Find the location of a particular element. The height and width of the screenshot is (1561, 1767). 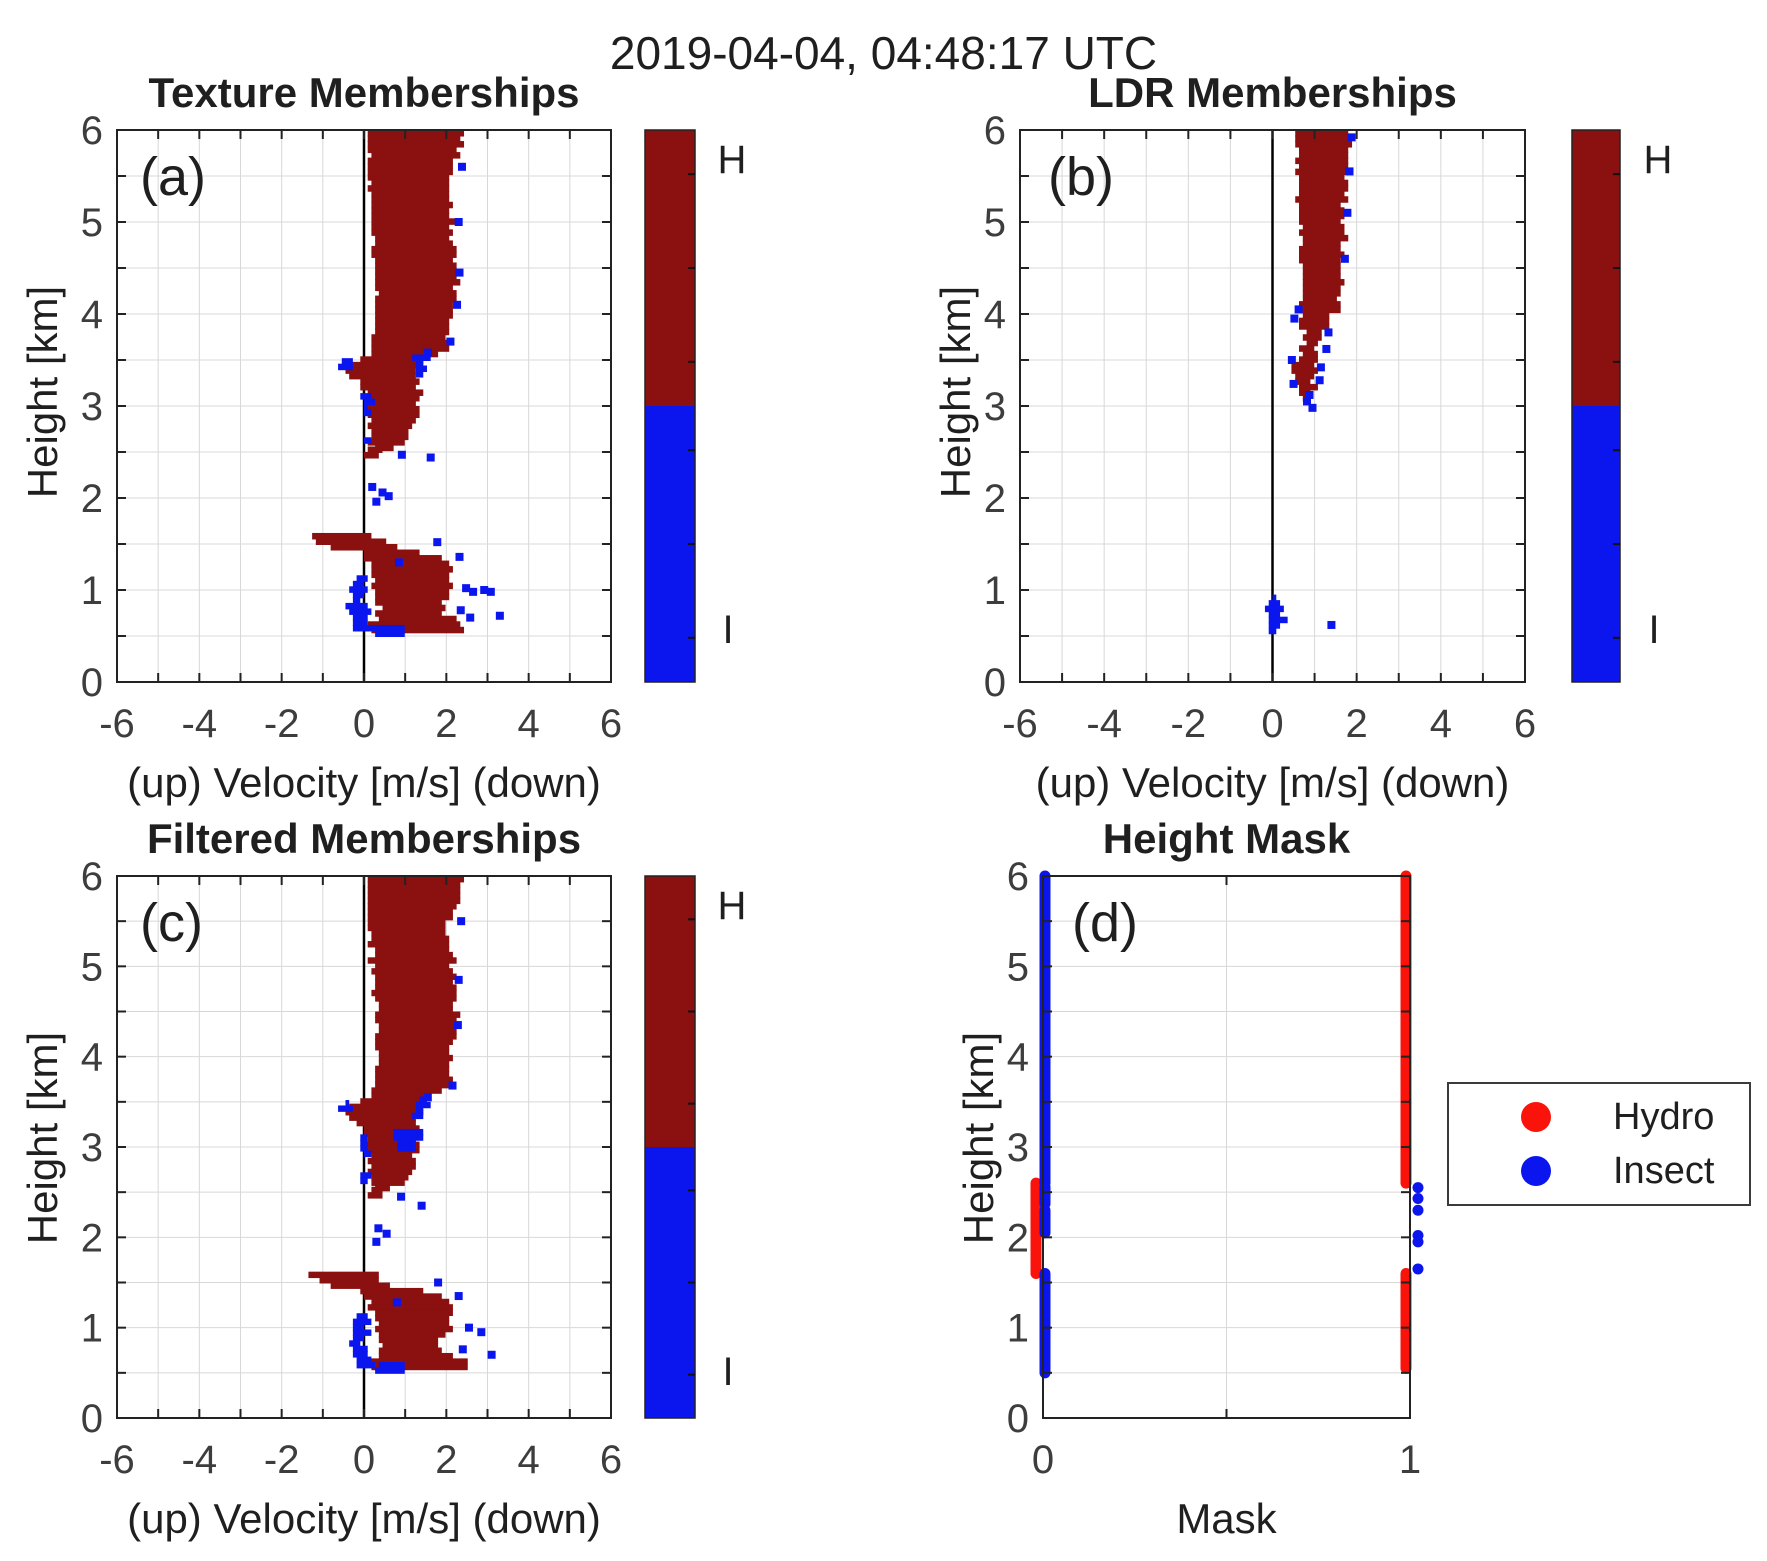

panel-d-plot: 0 1 0 1 2 3 4 5 6 is located at coordinates (1215, 1168).